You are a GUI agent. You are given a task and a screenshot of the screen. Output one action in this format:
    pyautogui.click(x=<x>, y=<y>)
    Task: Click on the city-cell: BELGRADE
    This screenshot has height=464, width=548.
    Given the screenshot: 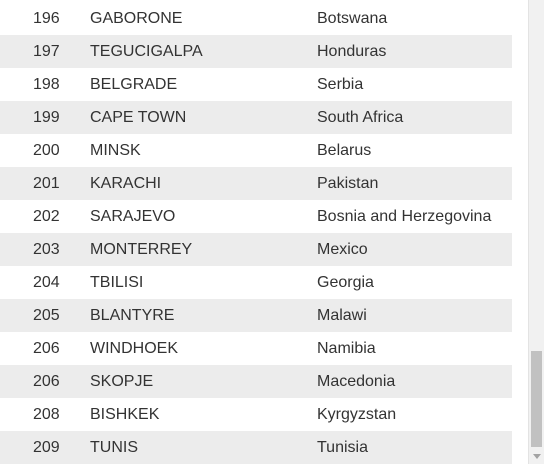 What is the action you would take?
    pyautogui.click(x=134, y=84)
    